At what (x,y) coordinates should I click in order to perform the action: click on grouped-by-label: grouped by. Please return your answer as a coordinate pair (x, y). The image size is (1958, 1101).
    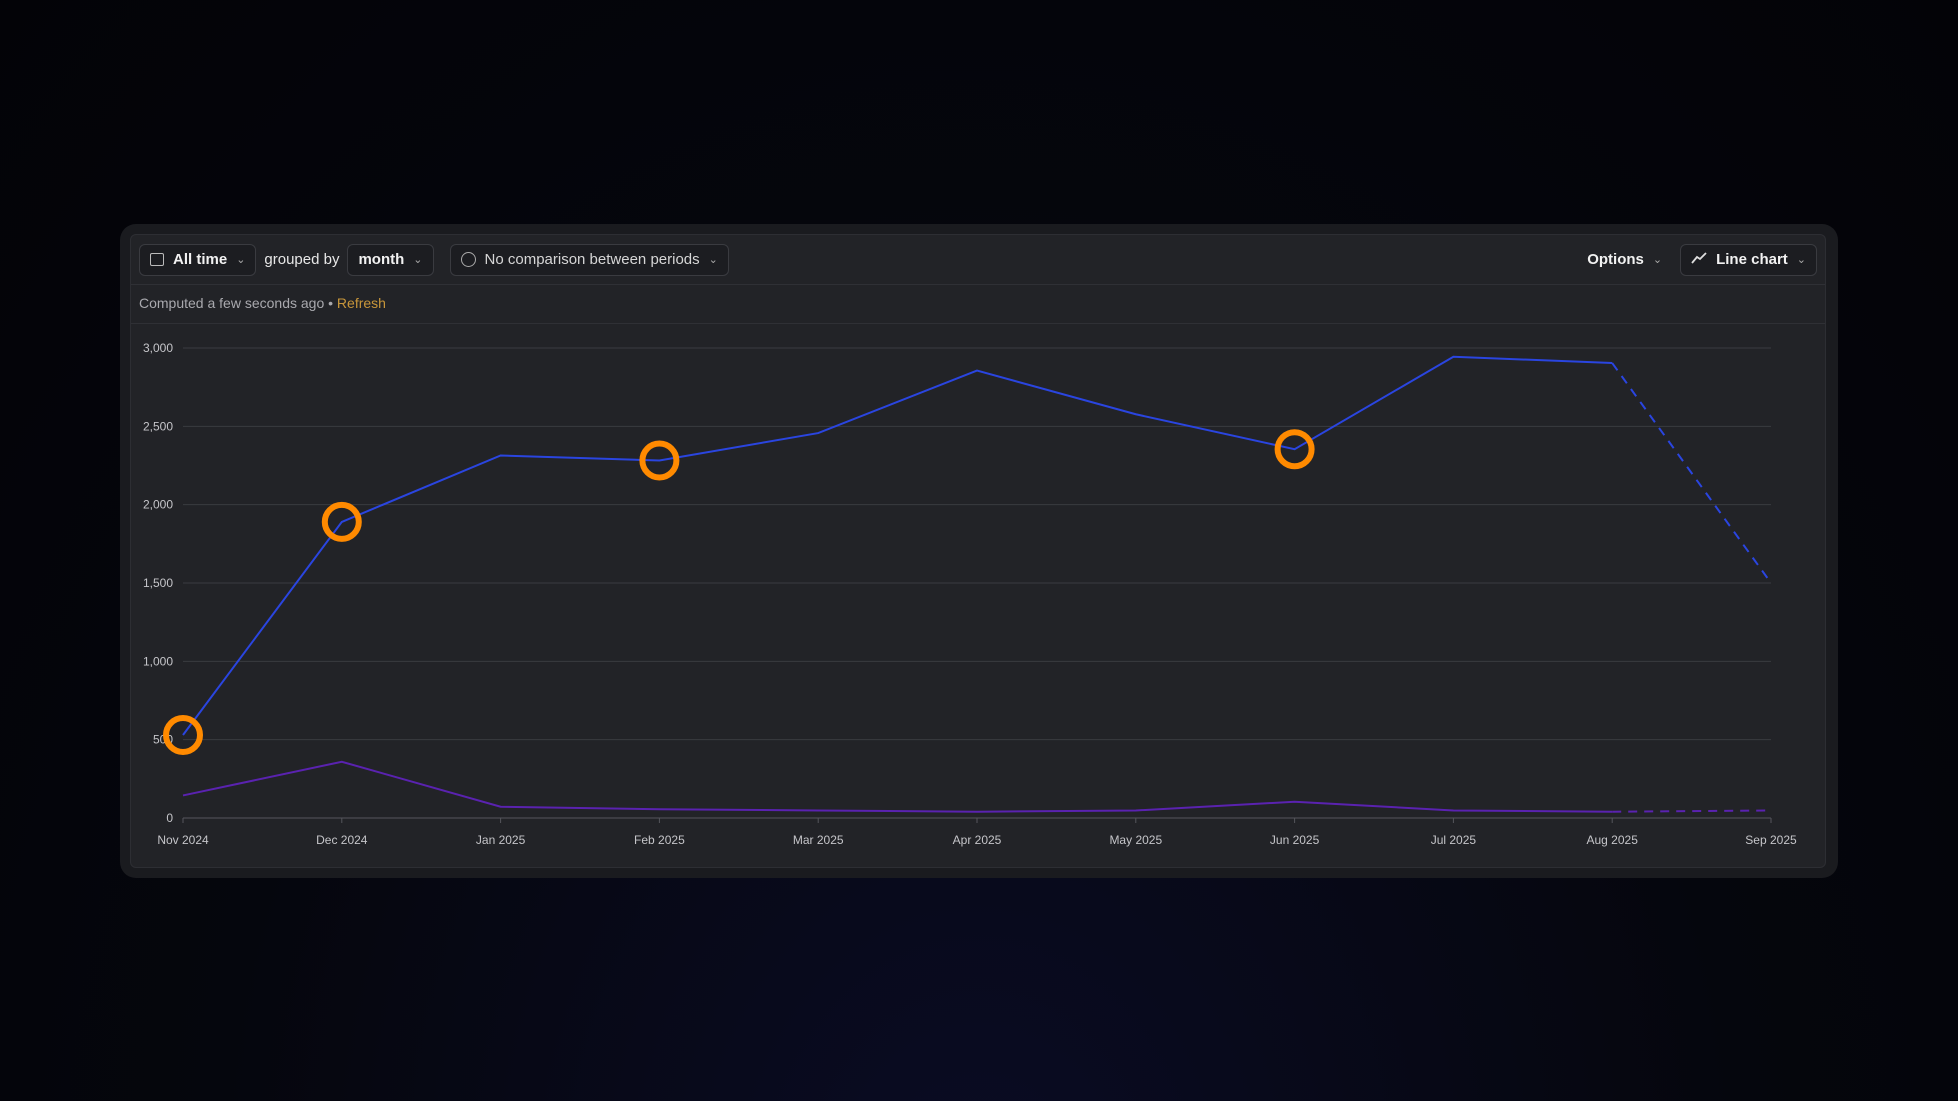
    Looking at the image, I should click on (302, 259).